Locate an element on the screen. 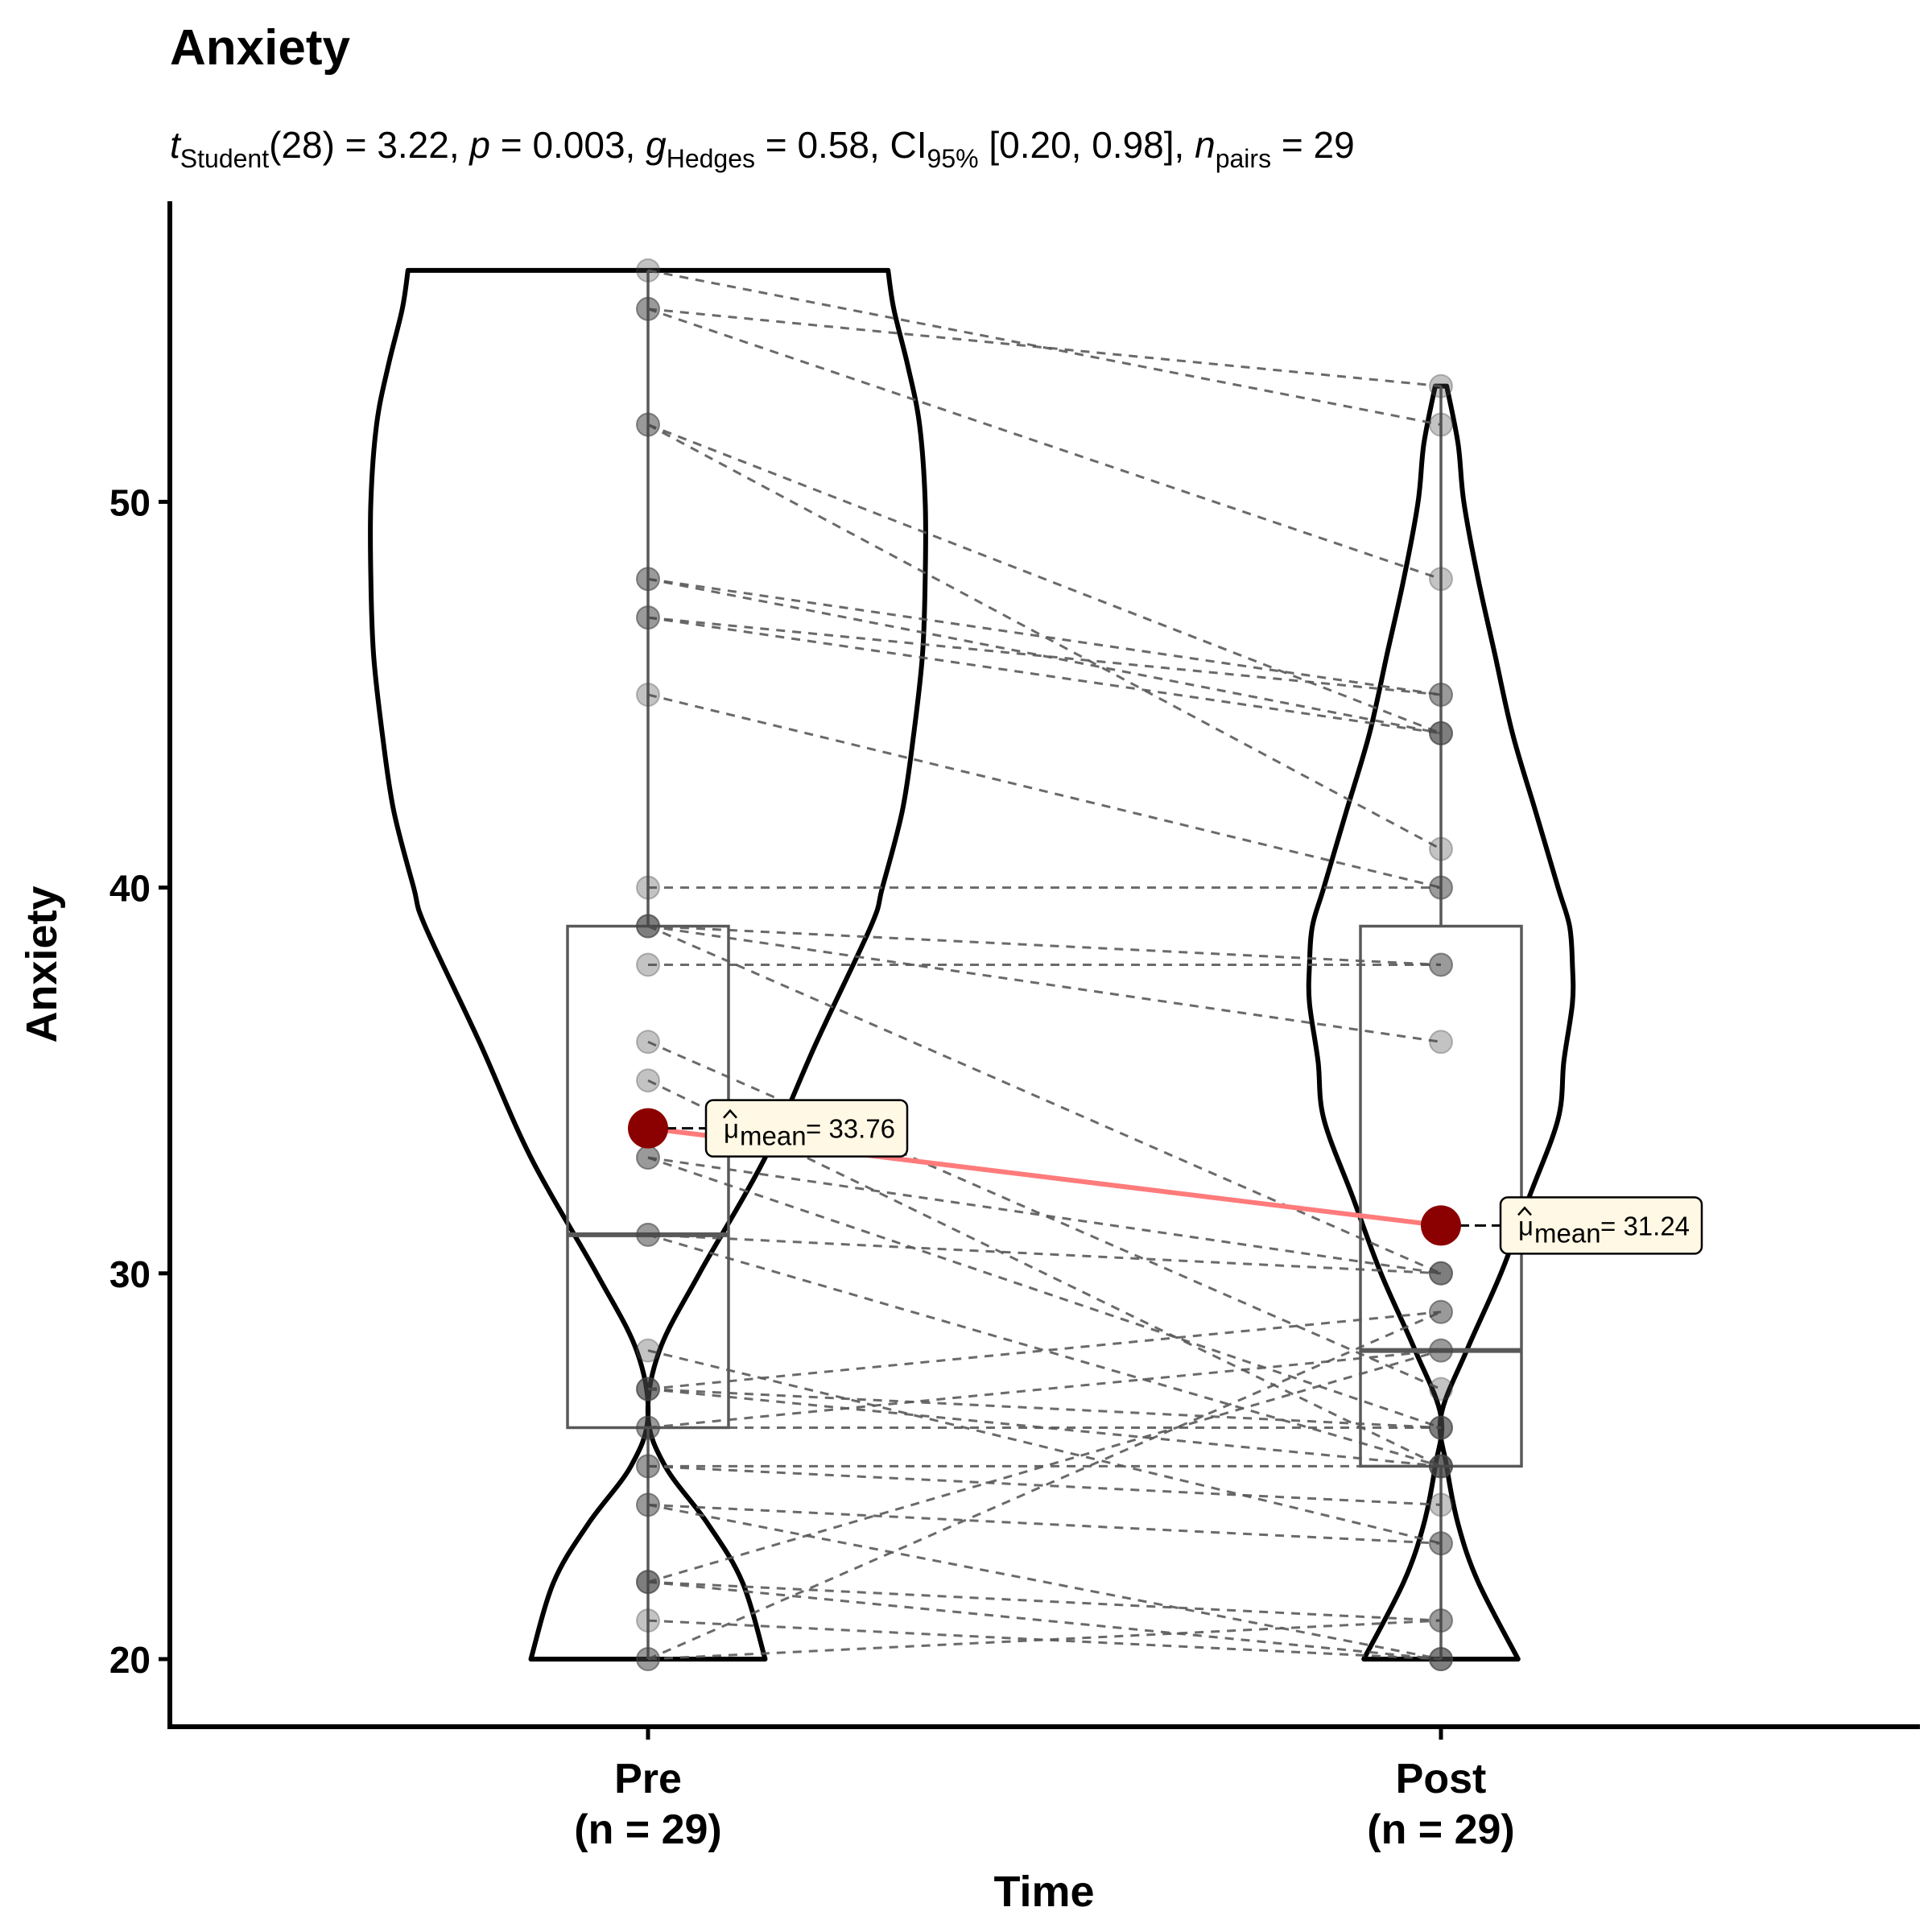  subtitle-n-value: = 29 is located at coordinates (1313, 145).